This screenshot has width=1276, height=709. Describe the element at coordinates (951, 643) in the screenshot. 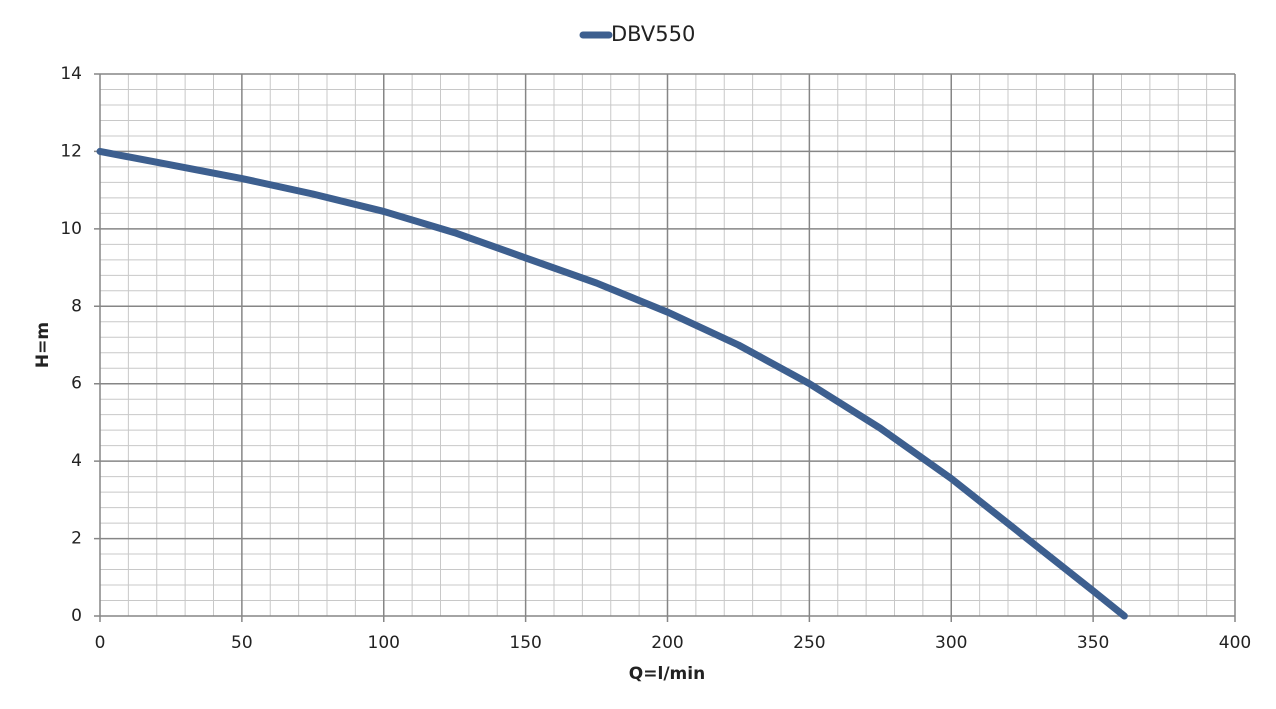

I see `x-tick-label: 300` at that location.